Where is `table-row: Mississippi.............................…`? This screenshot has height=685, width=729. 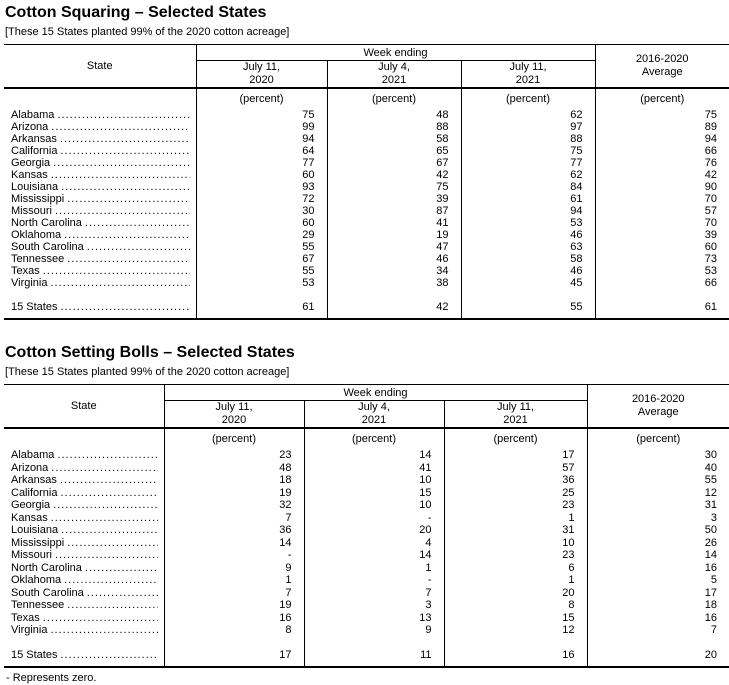 table-row: Mississippi.............................… is located at coordinates (366, 199).